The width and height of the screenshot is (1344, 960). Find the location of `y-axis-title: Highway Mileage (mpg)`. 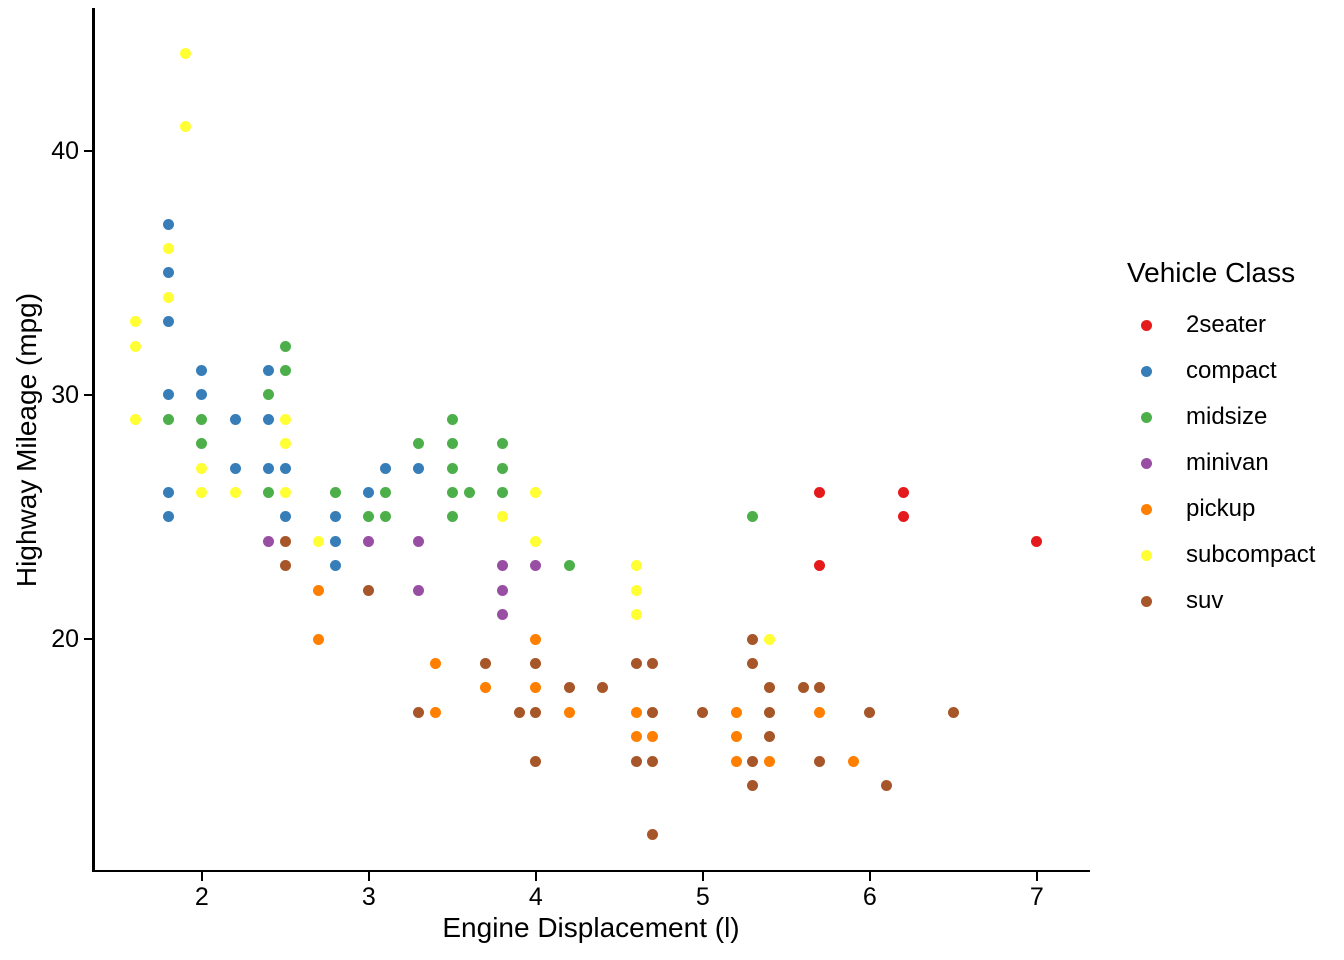

y-axis-title: Highway Mileage (mpg) is located at coordinates (26, 440).